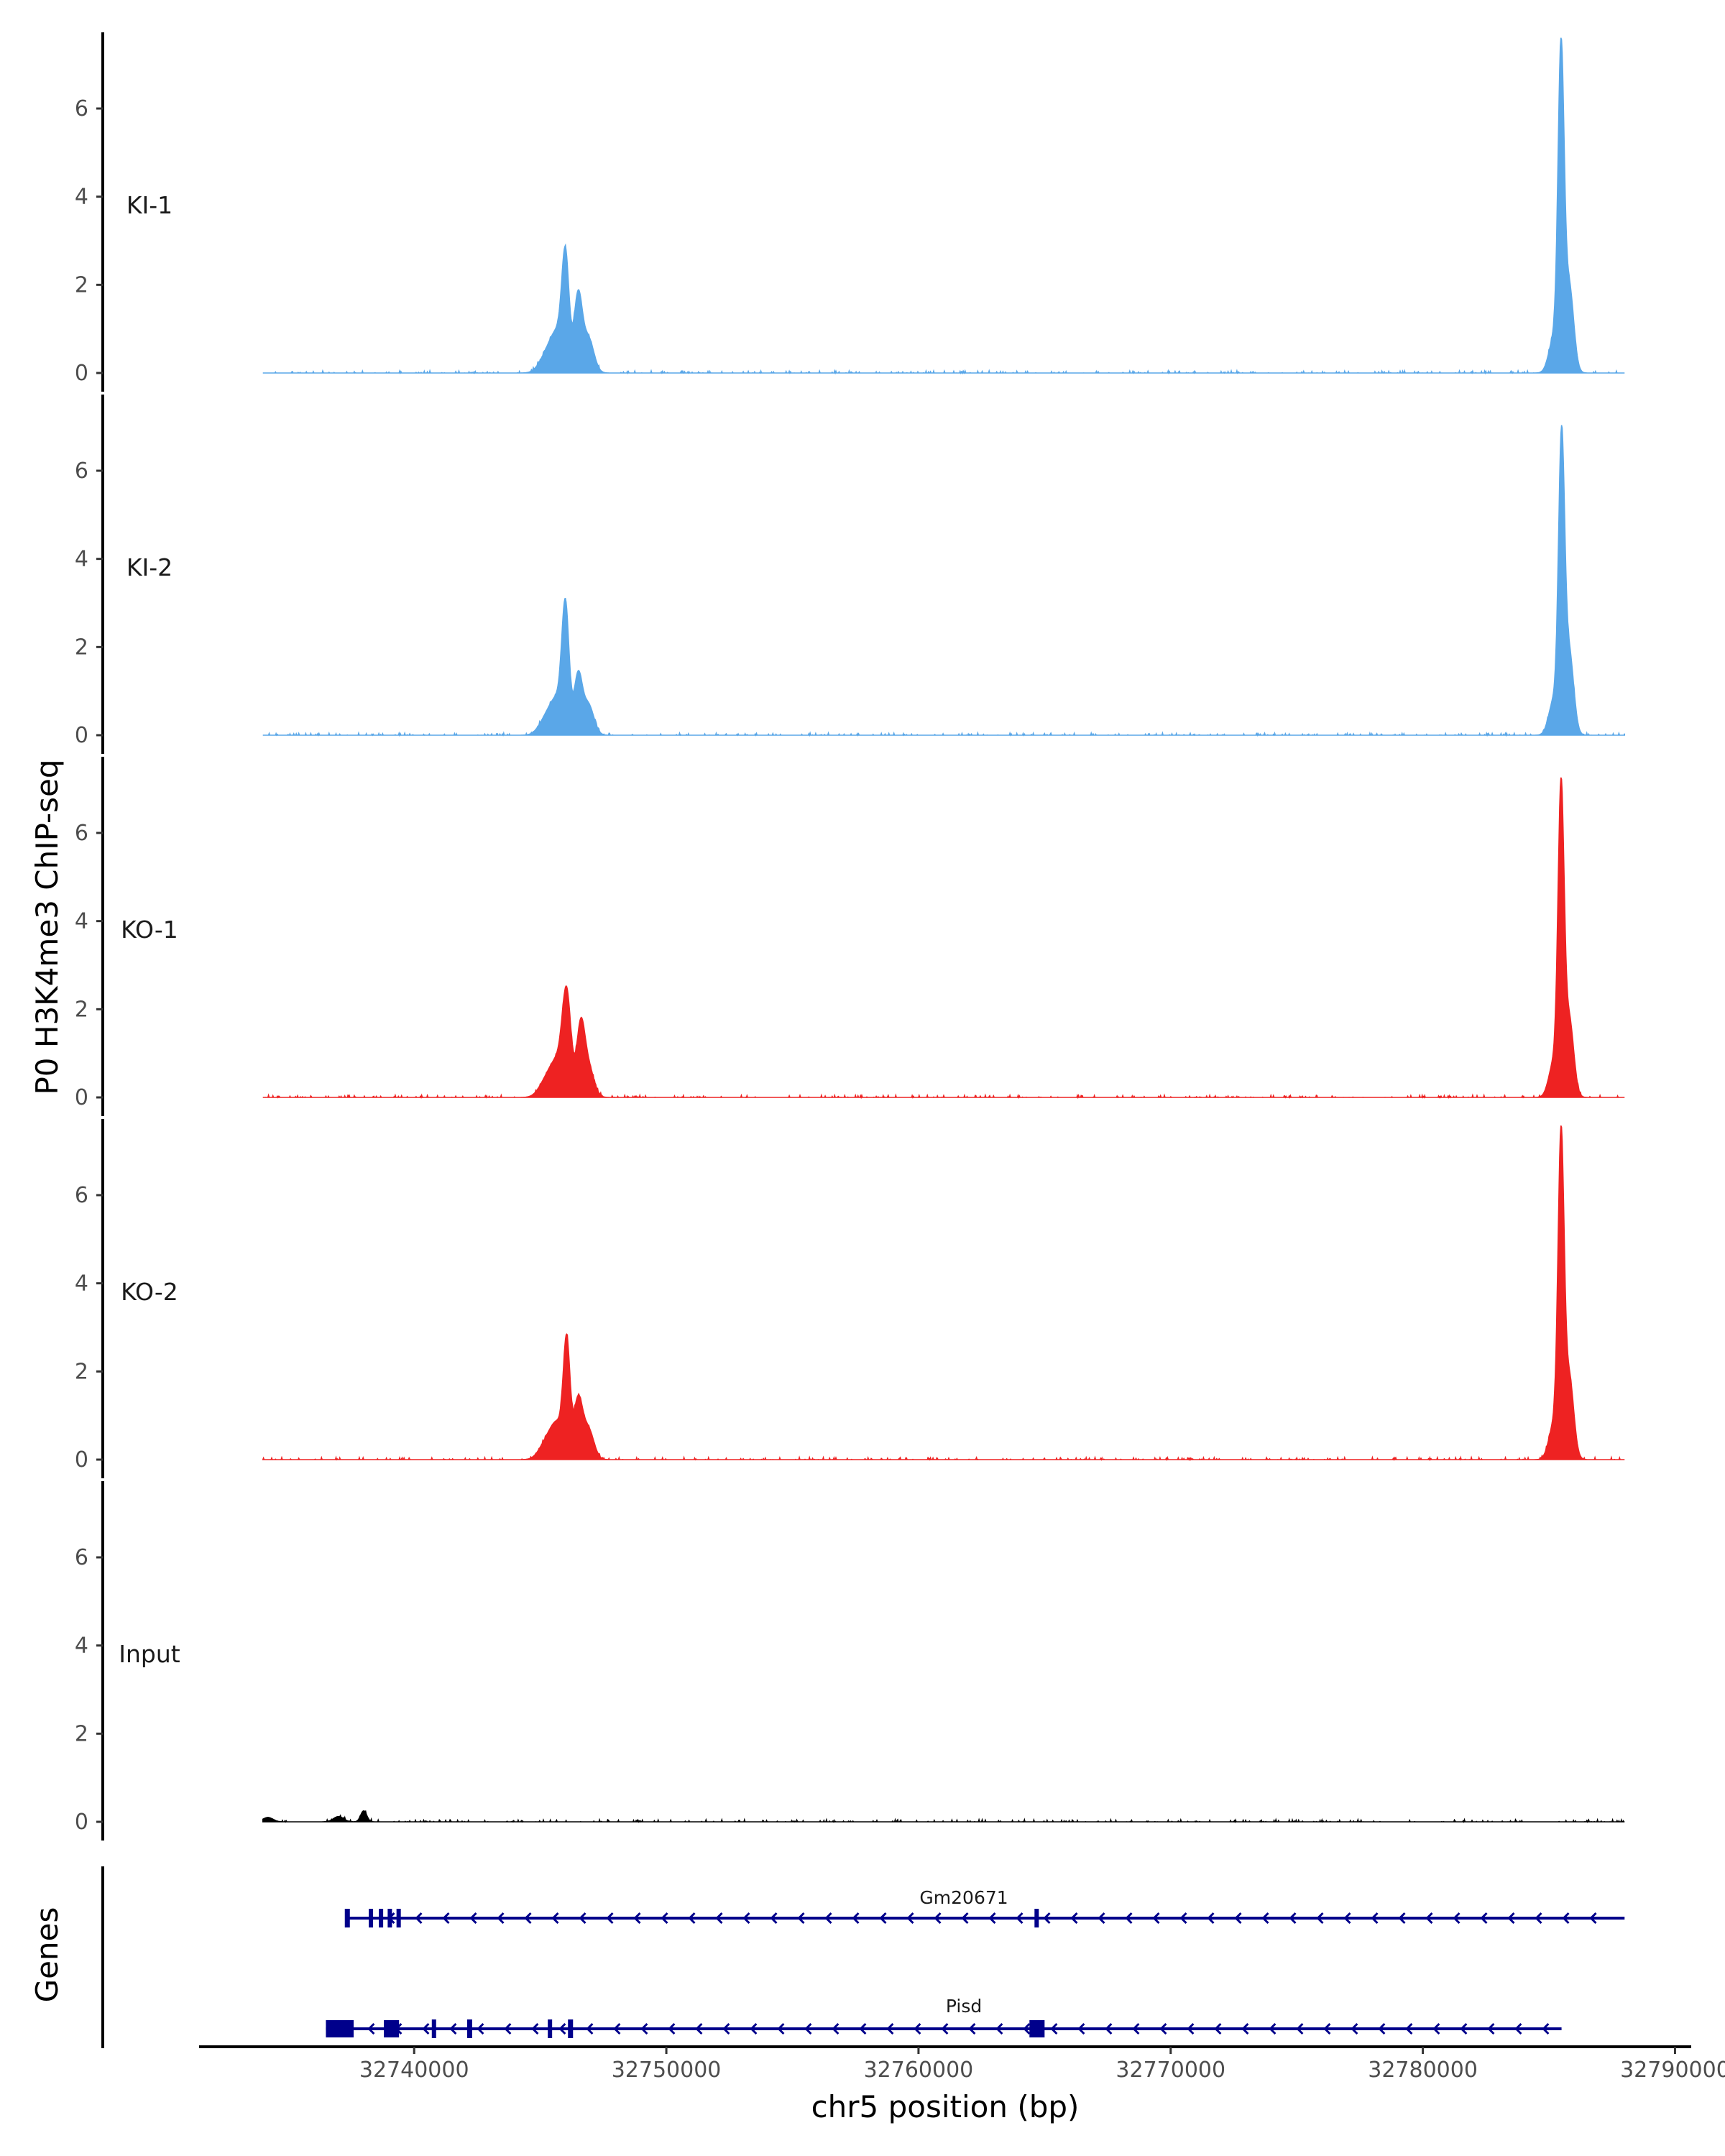 This screenshot has height=2156, width=1725. I want to click on x-tick-label: 32740000, so click(414, 2070).